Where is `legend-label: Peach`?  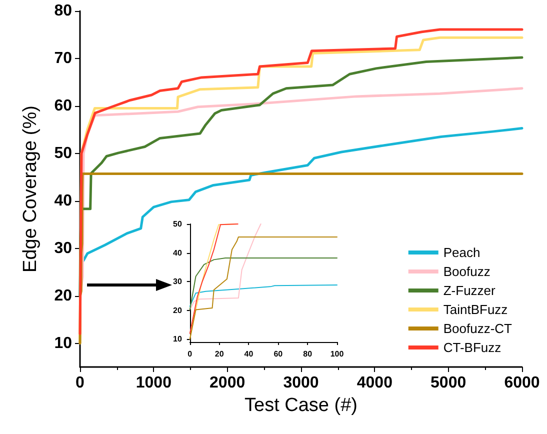 legend-label: Peach is located at coordinates (461, 252).